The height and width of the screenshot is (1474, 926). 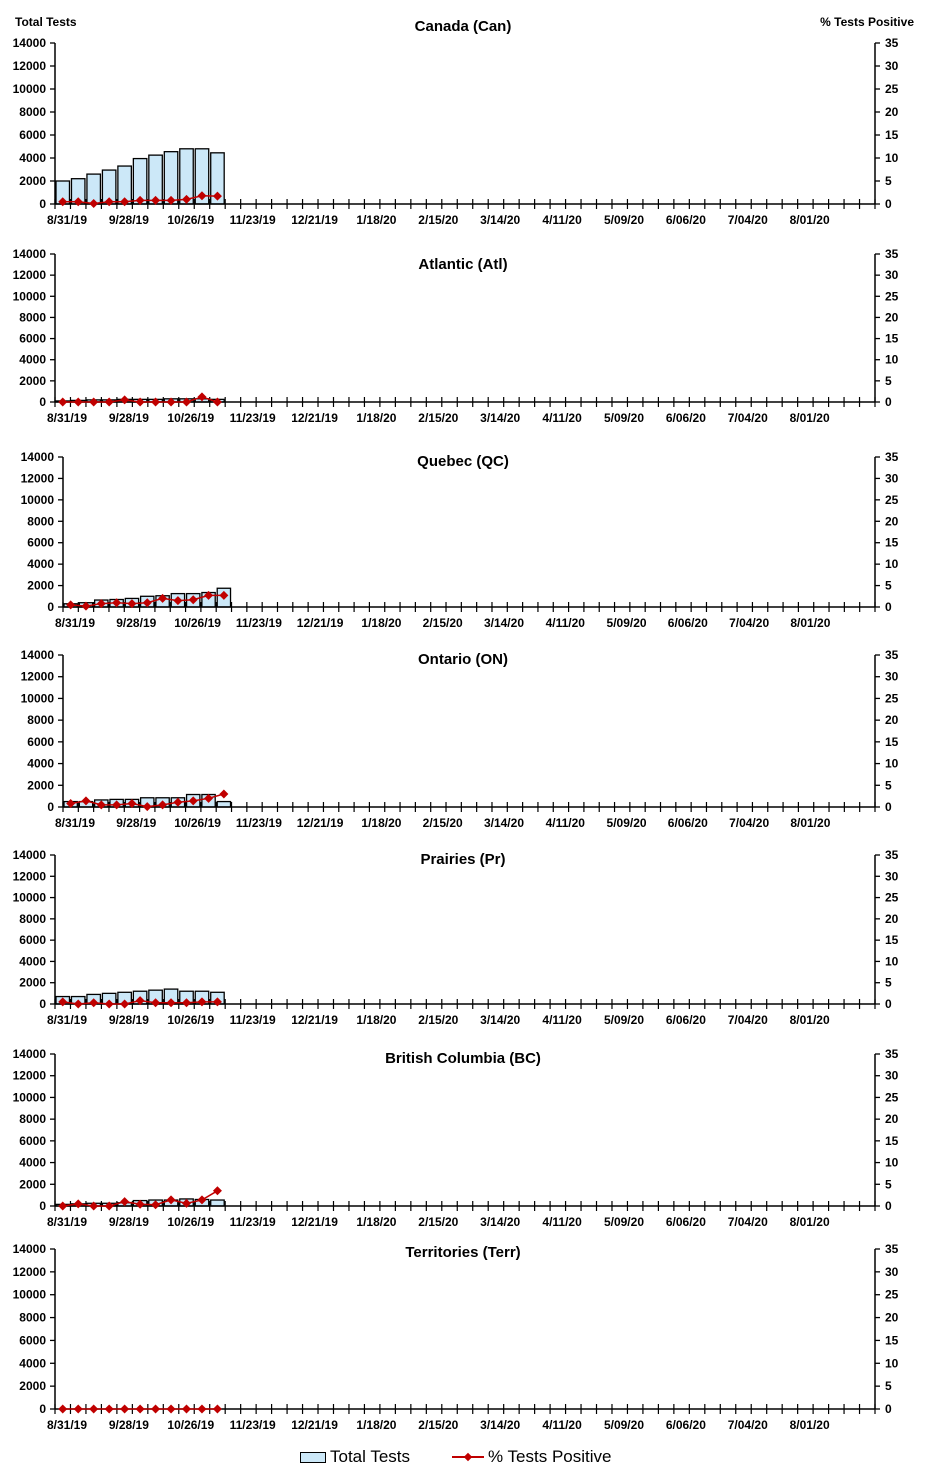 What do you see at coordinates (463, 1058) in the screenshot?
I see `chart-title: British Columbia (BC)` at bounding box center [463, 1058].